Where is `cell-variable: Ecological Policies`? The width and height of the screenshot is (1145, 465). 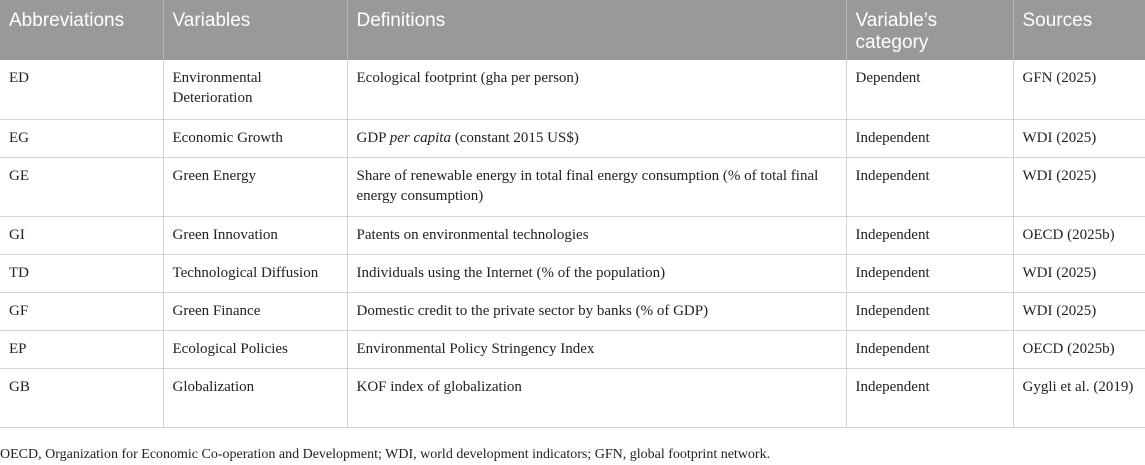 cell-variable: Ecological Policies is located at coordinates (255, 349).